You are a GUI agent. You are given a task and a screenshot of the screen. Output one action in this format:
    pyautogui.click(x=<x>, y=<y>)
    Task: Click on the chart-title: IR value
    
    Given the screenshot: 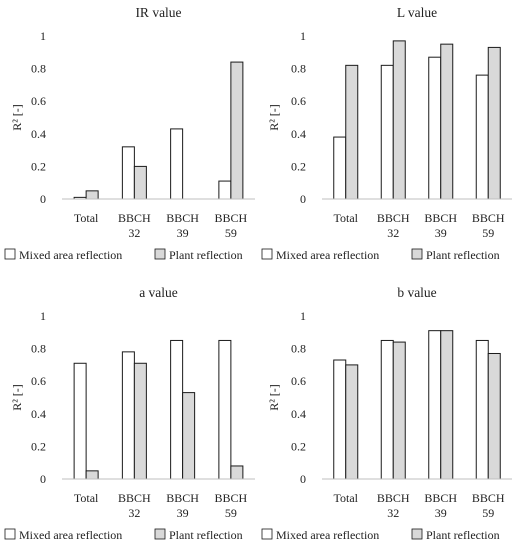 What is the action you would take?
    pyautogui.click(x=158, y=12)
    